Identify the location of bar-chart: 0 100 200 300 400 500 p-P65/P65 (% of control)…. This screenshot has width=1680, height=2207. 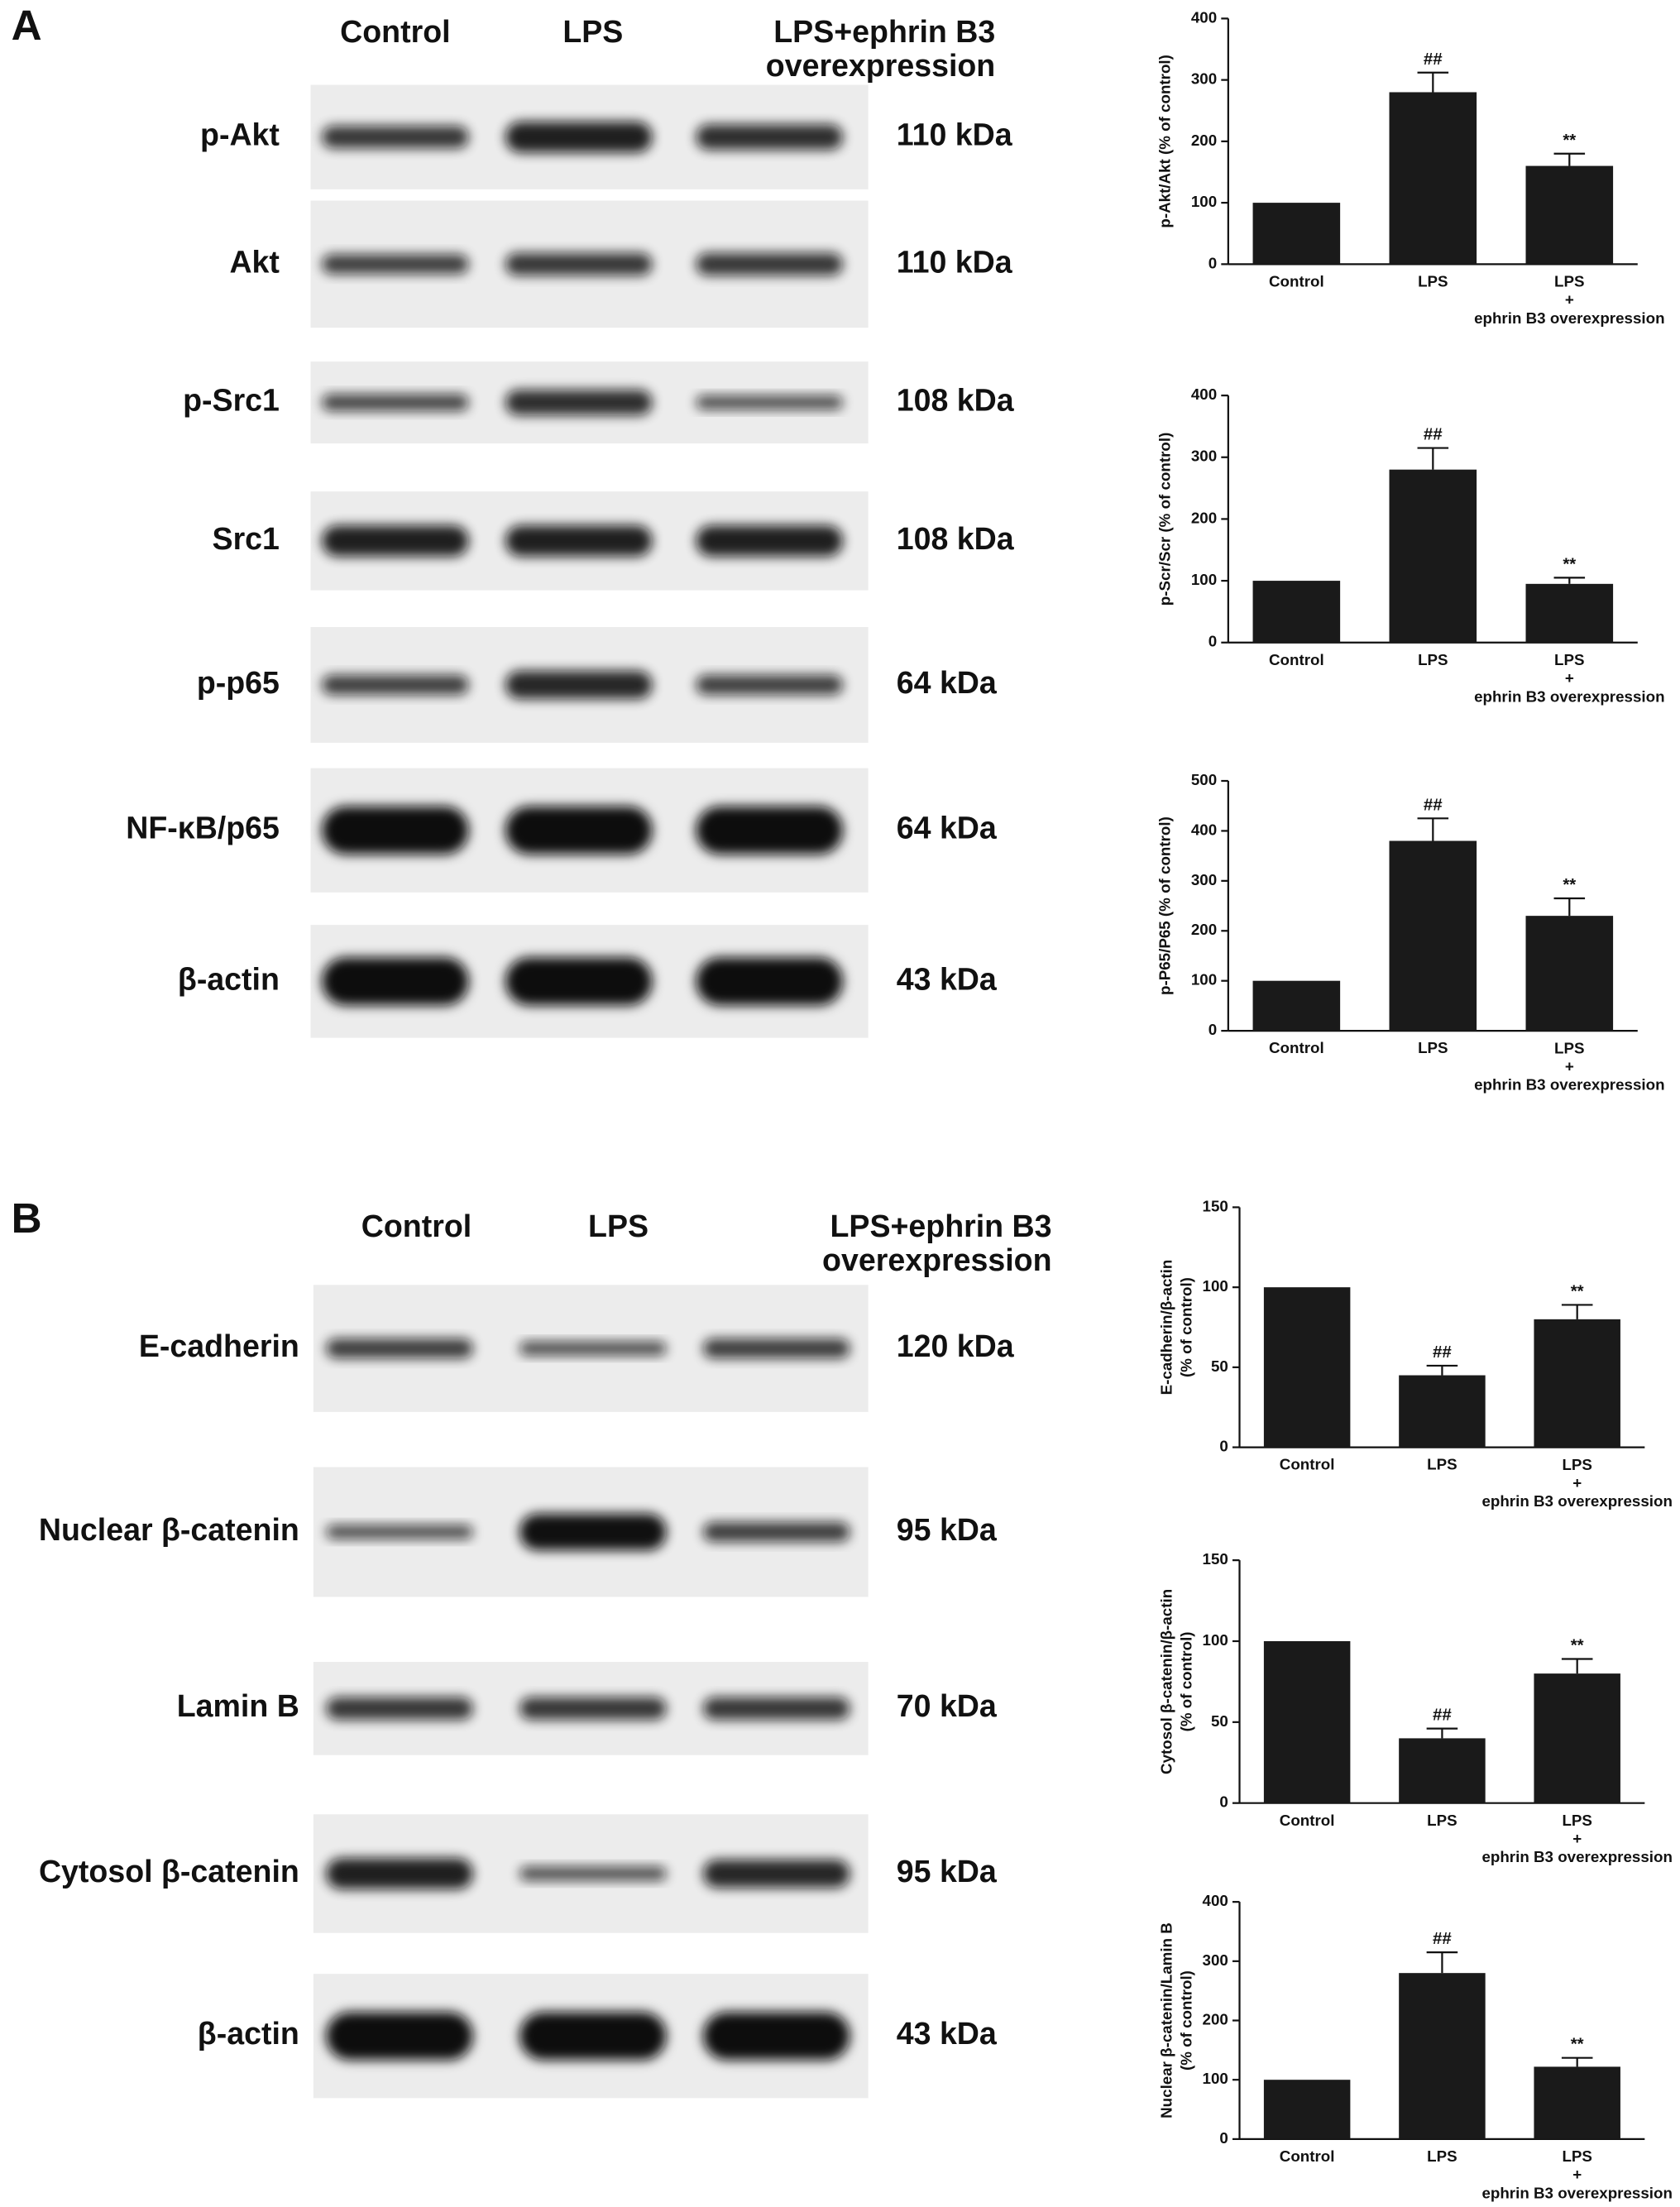
(1410, 932).